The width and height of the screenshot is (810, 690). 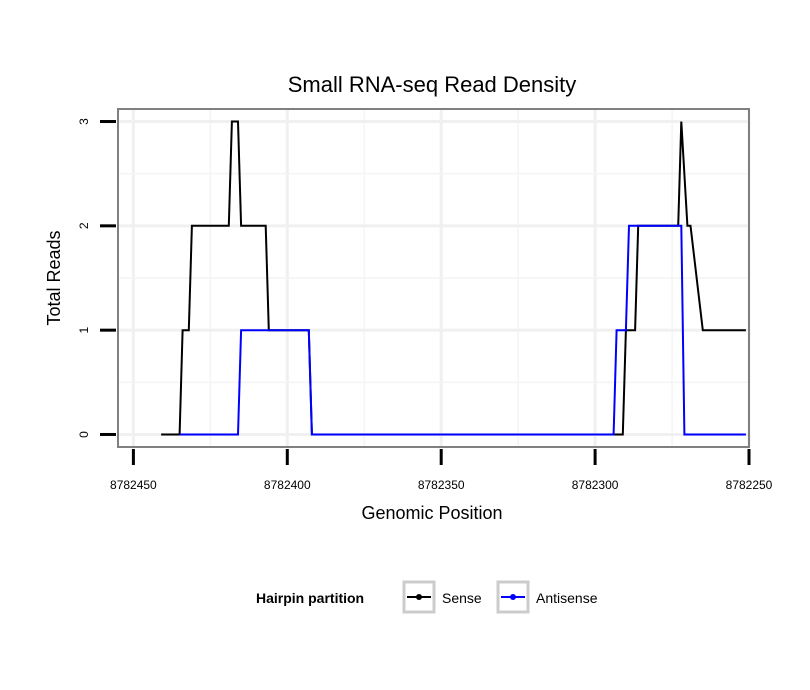 What do you see at coordinates (427, 597) in the screenshot?
I see `legend: Hairpin partition Sense Antisense` at bounding box center [427, 597].